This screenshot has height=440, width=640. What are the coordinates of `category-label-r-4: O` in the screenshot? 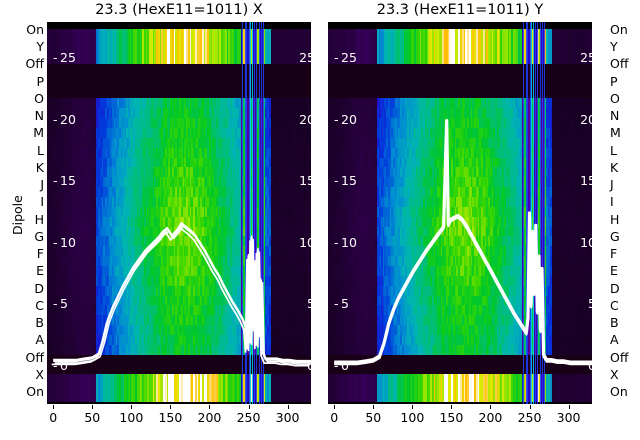 It's located at (615, 99).